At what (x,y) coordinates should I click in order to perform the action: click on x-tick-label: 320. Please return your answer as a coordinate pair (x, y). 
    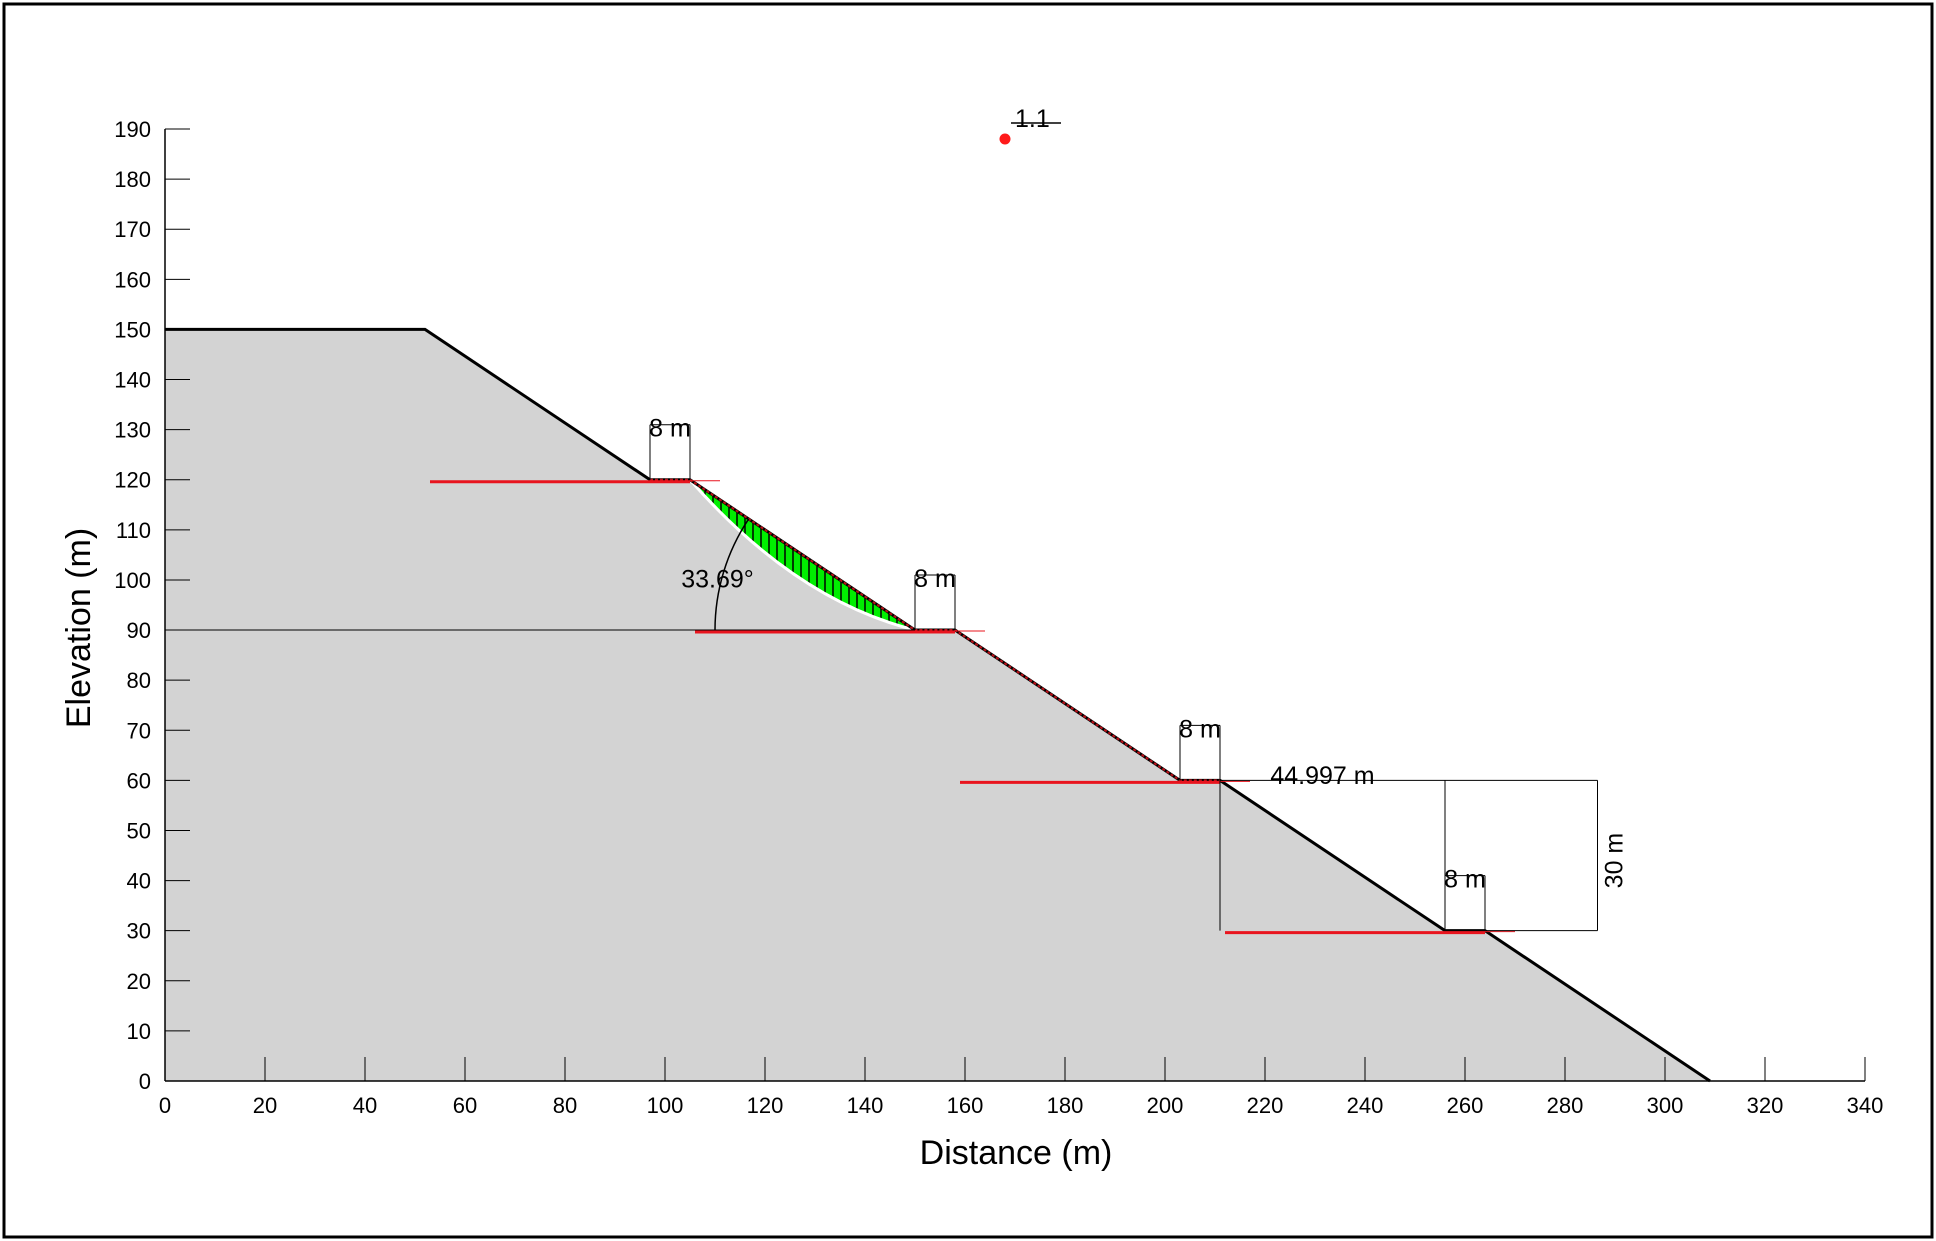
    Looking at the image, I should click on (1765, 1105).